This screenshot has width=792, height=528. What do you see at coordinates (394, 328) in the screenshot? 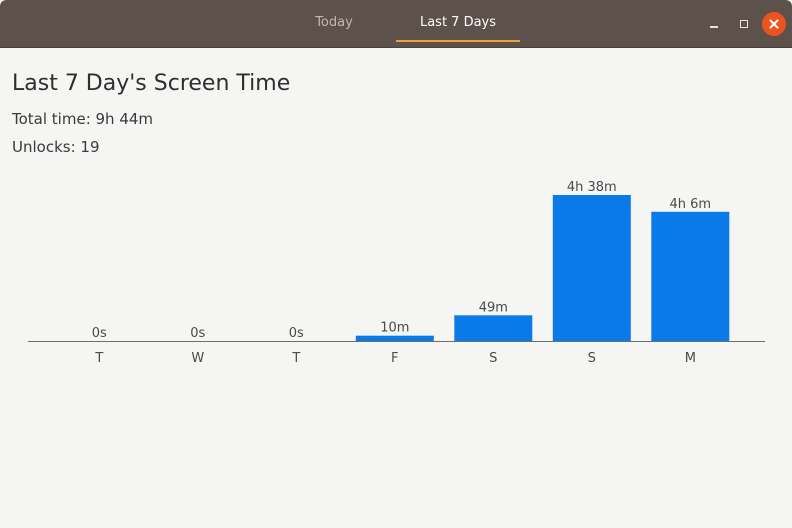
I see `bar-value-label-3: 10m` at bounding box center [394, 328].